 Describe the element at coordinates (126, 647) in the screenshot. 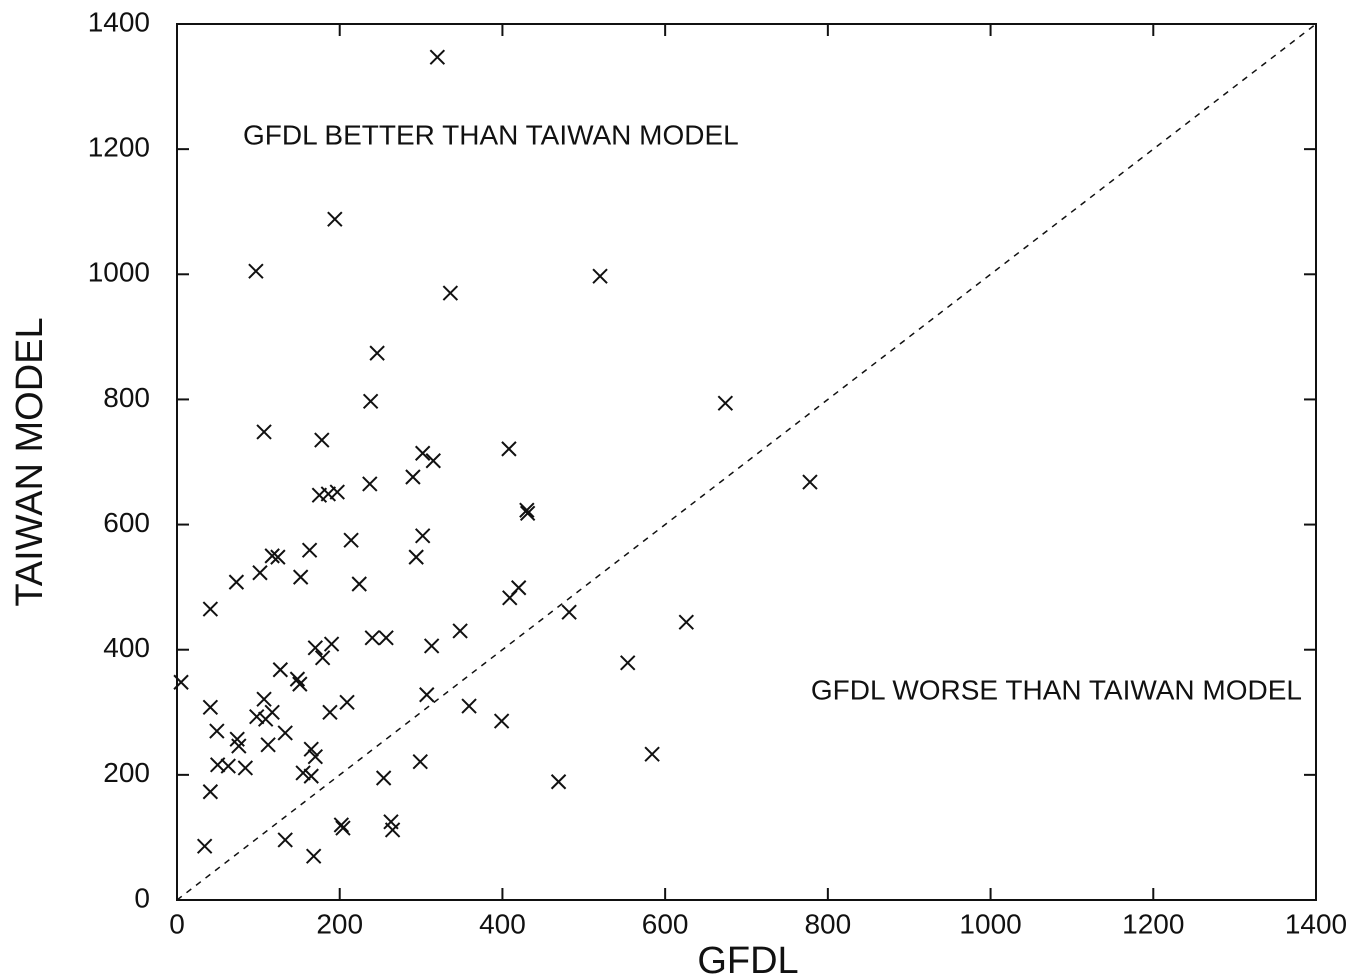

I see `y-tick-label: 400` at that location.